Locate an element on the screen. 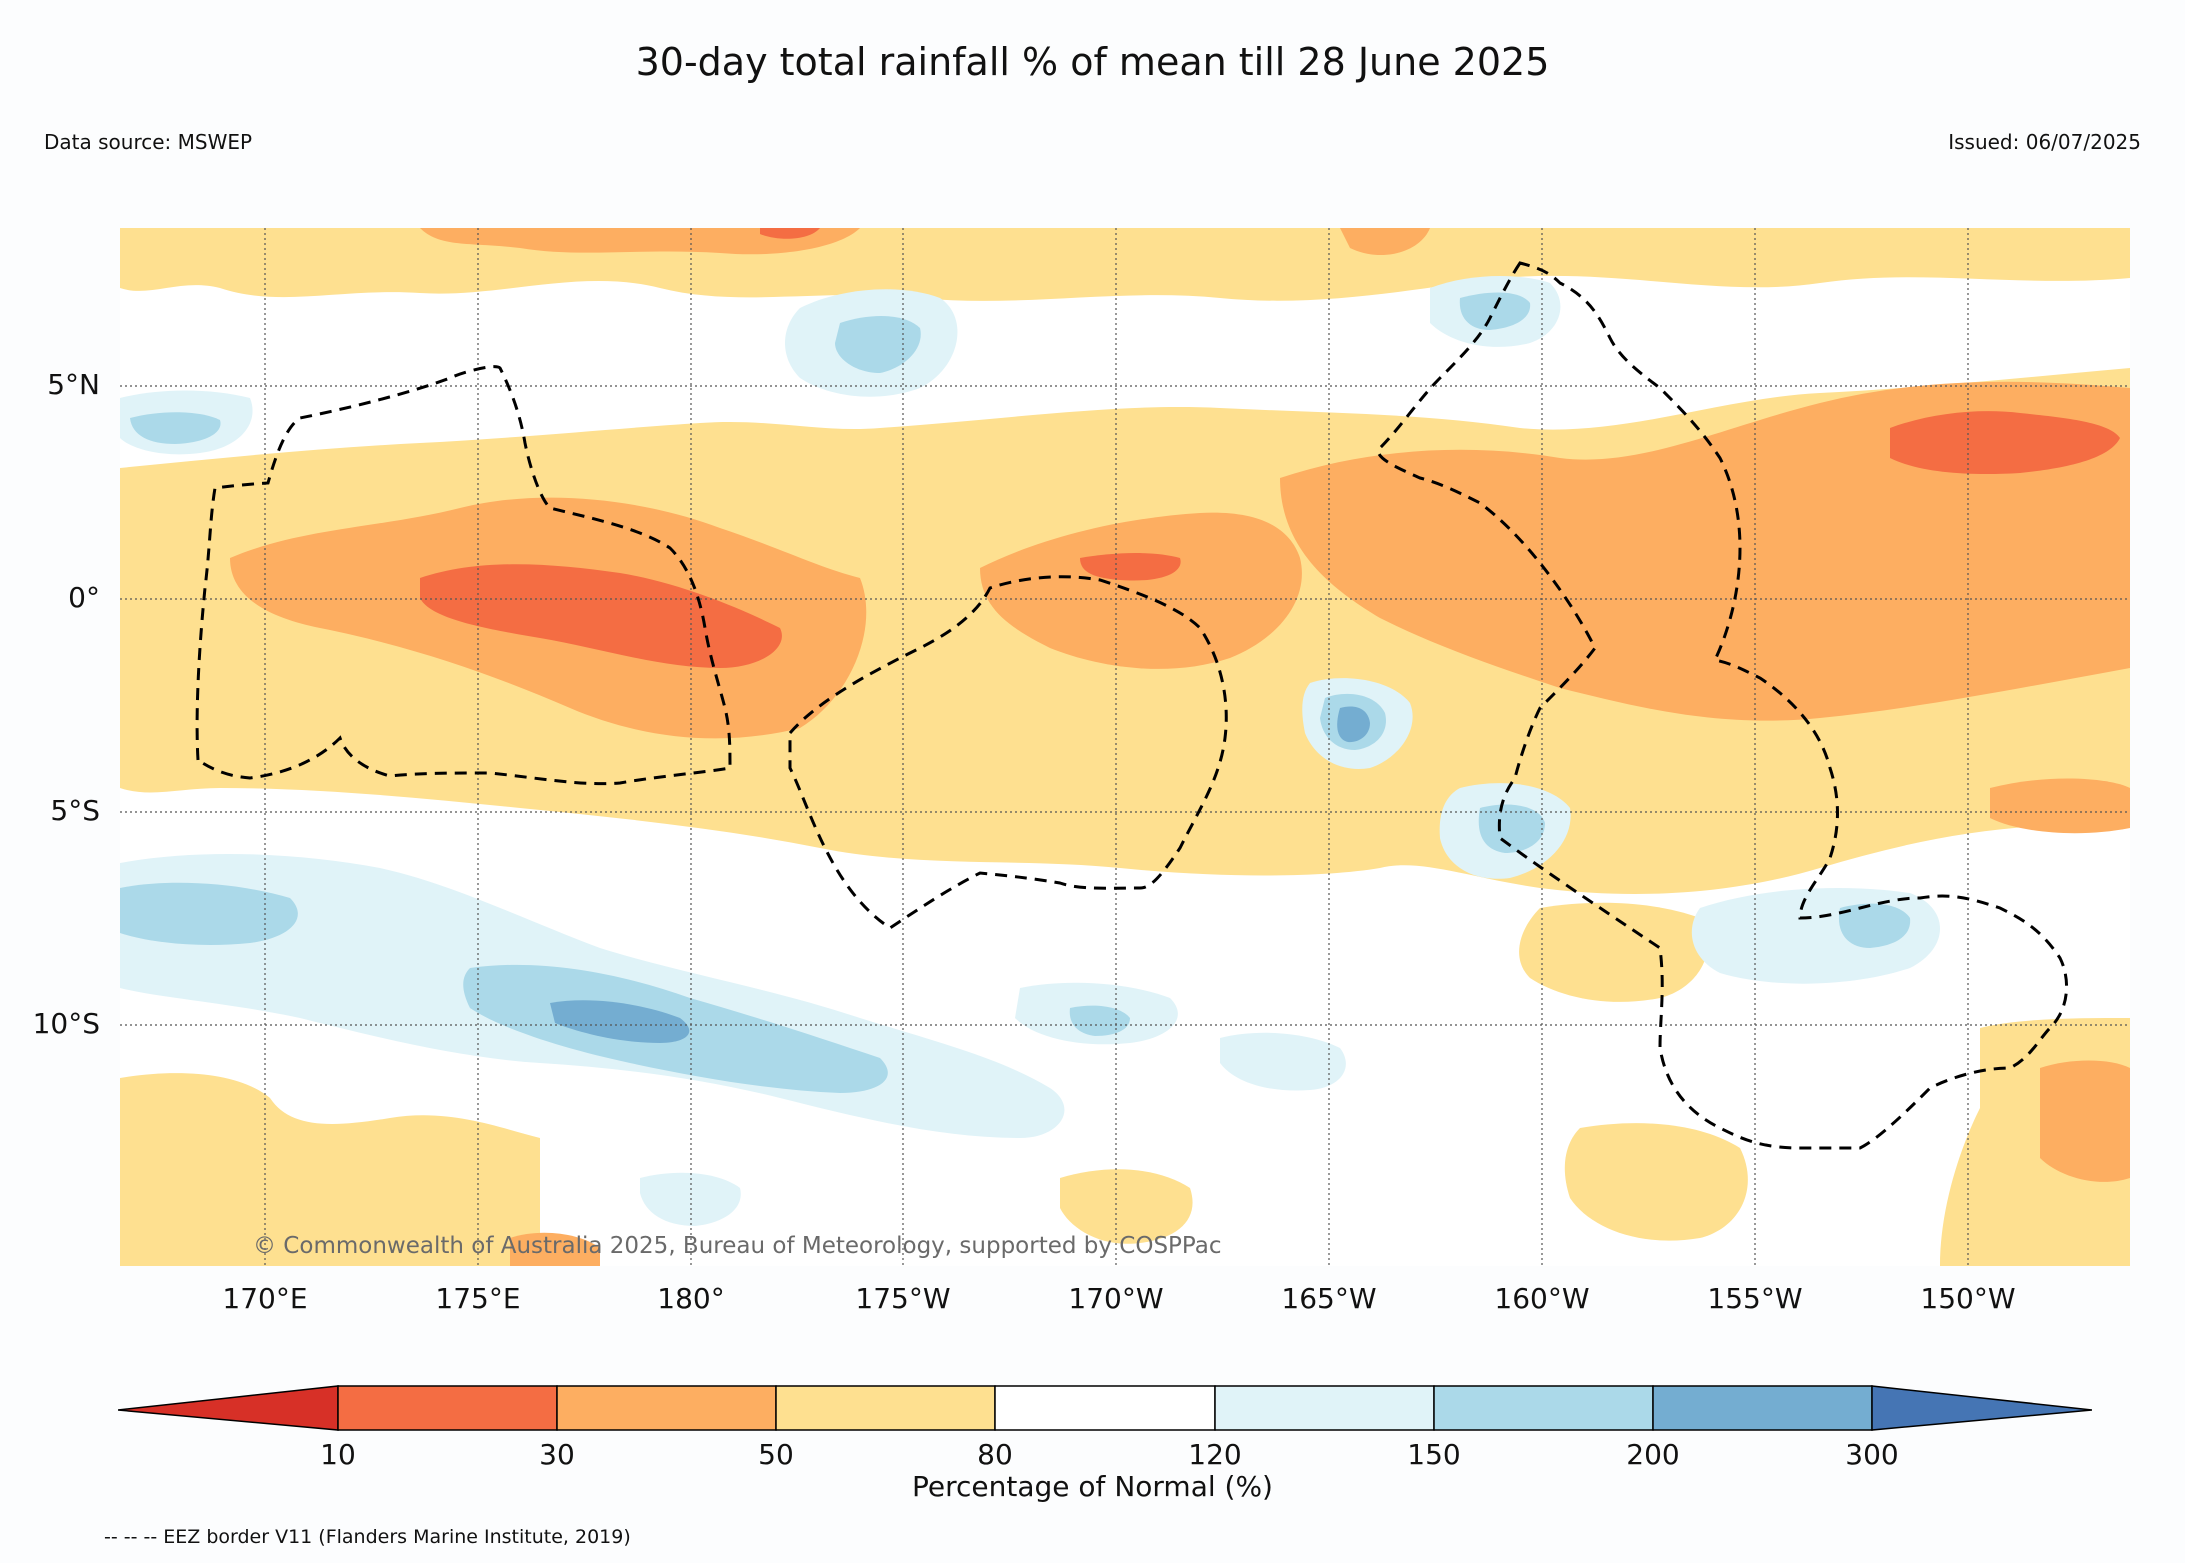  lat-label-5n: 5°N is located at coordinates (73, 384).